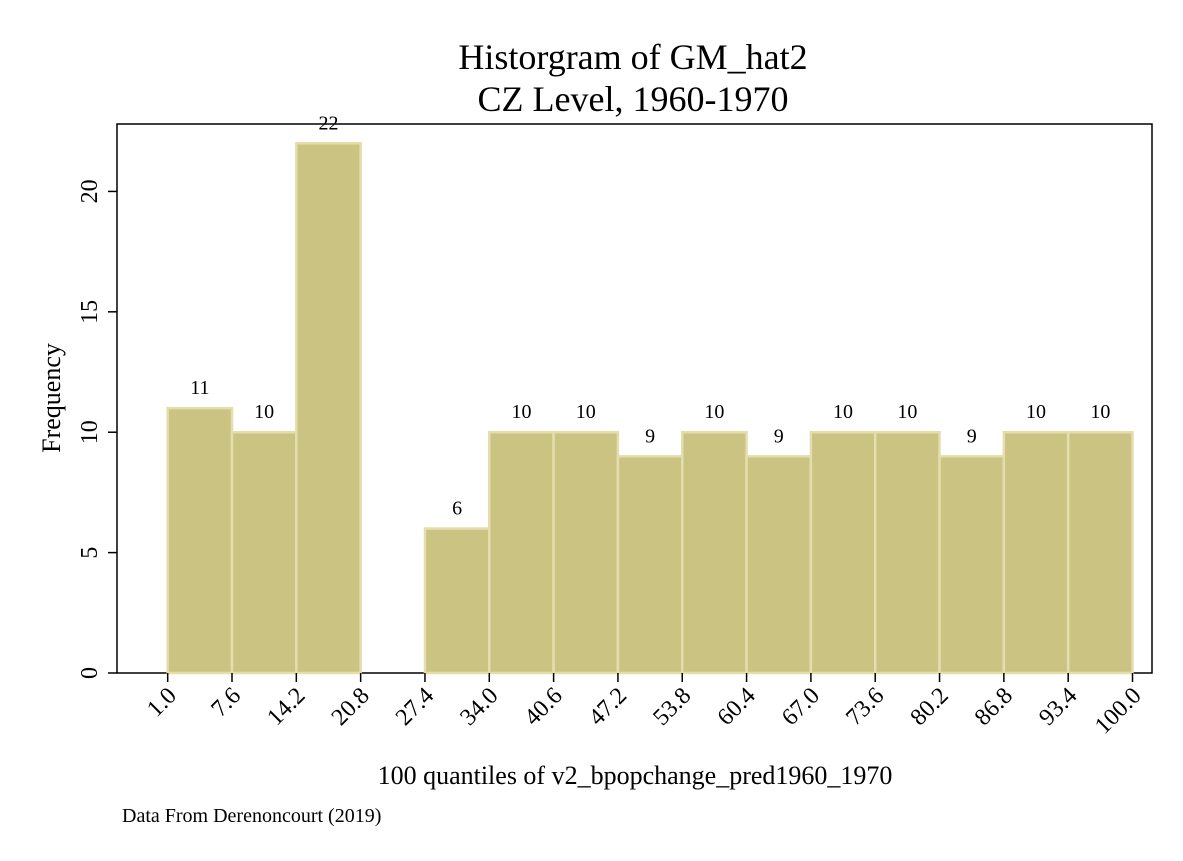  I want to click on y-tick-label-0: 0, so click(90, 673).